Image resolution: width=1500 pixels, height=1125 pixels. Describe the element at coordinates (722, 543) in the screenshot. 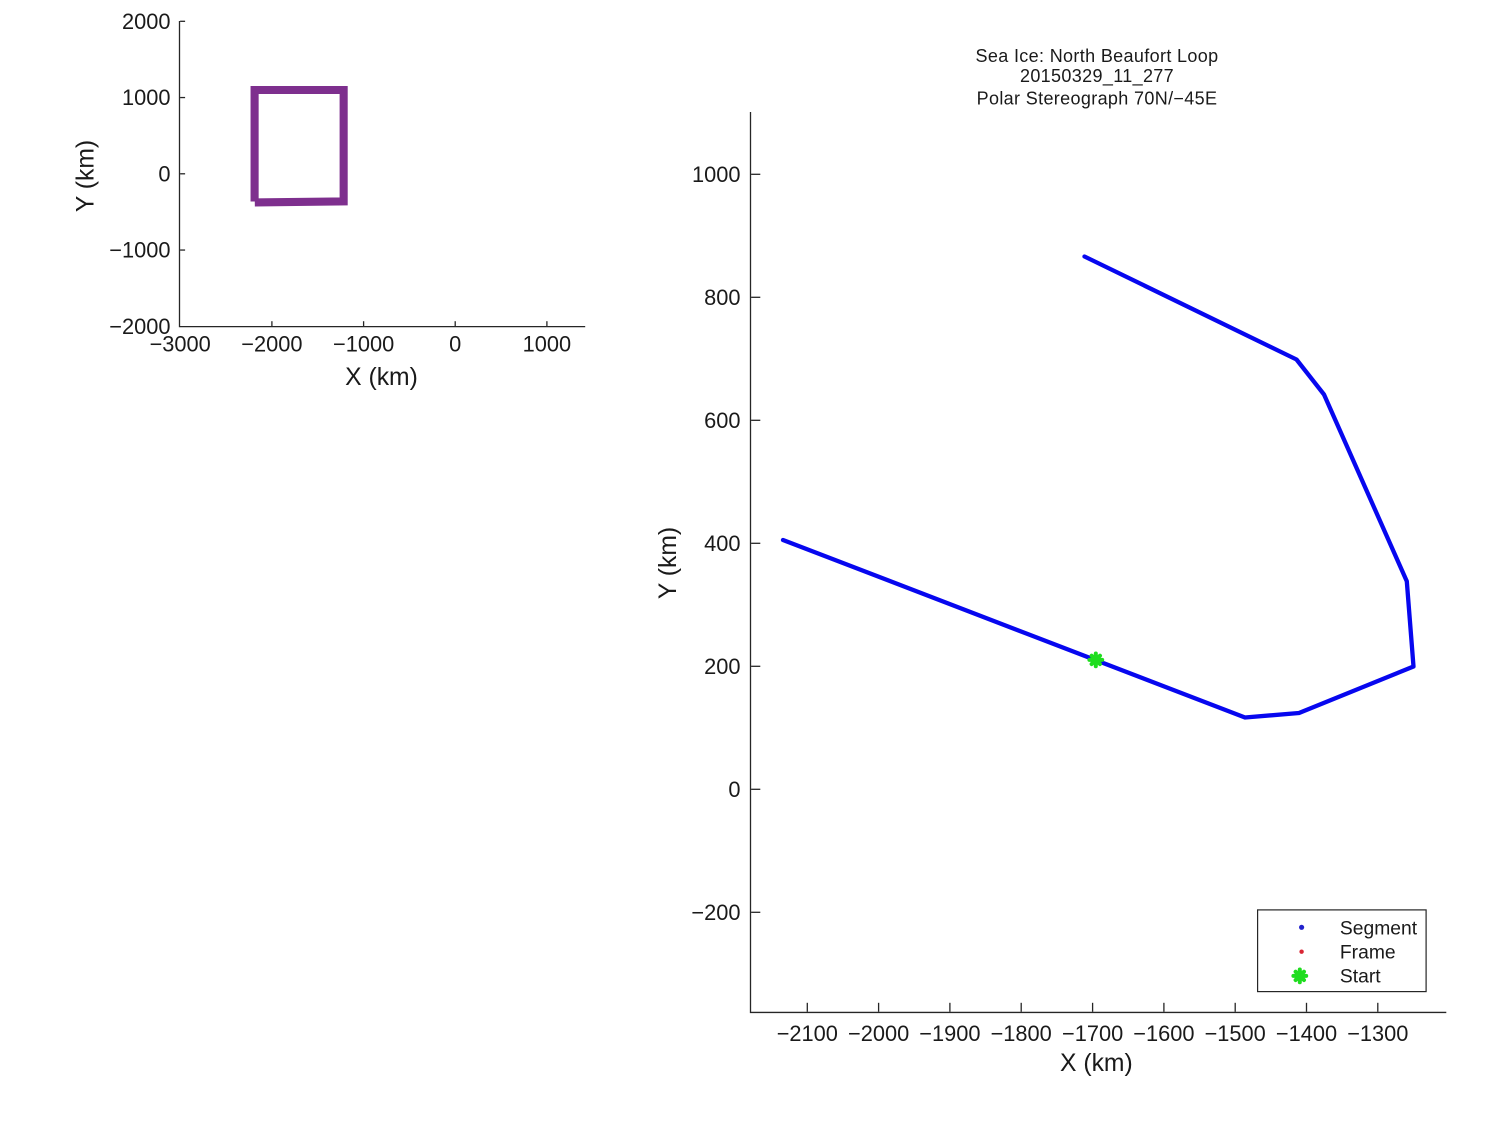

I see `svg-text: 400` at that location.